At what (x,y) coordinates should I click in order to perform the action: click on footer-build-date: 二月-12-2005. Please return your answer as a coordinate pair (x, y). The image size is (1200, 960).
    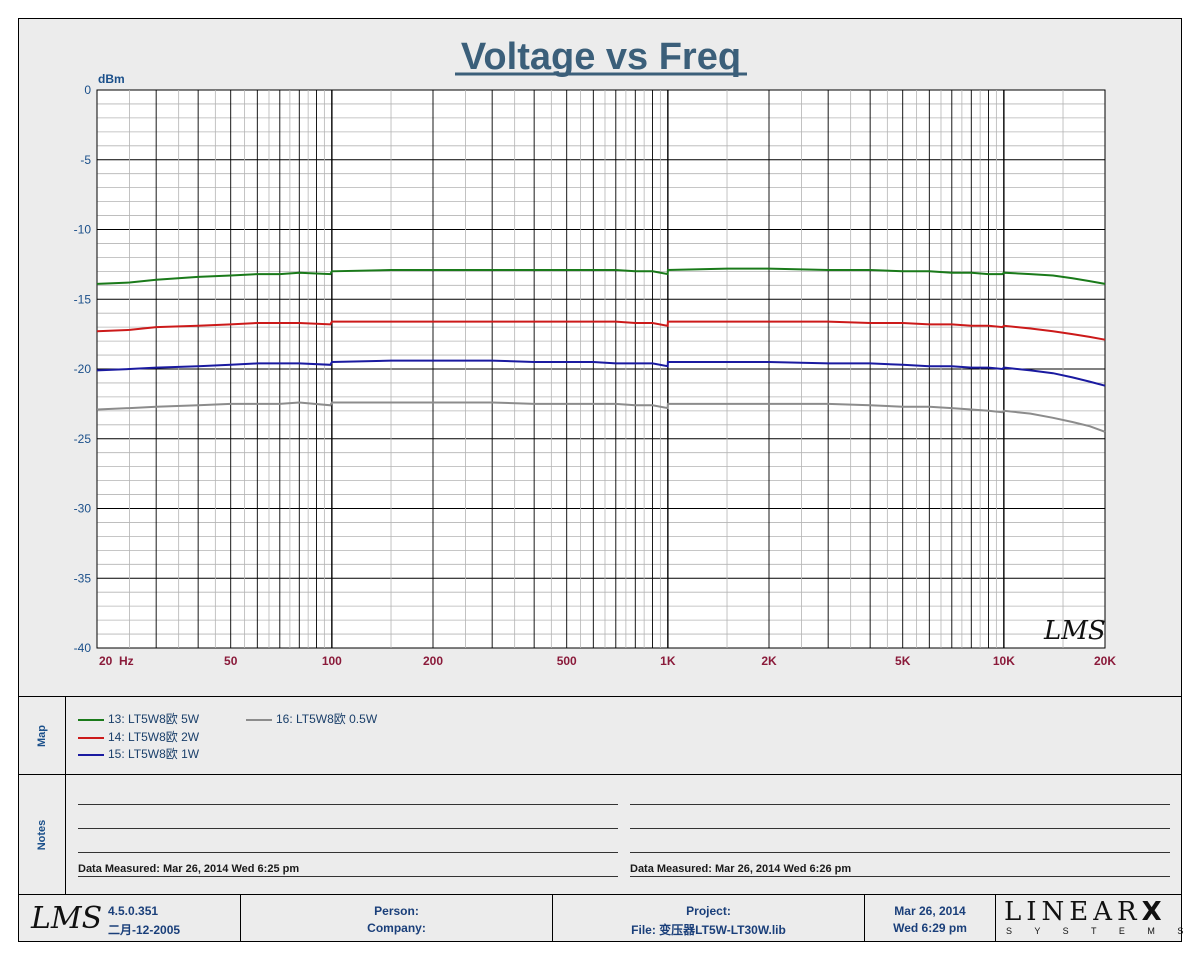
    Looking at the image, I should click on (144, 930).